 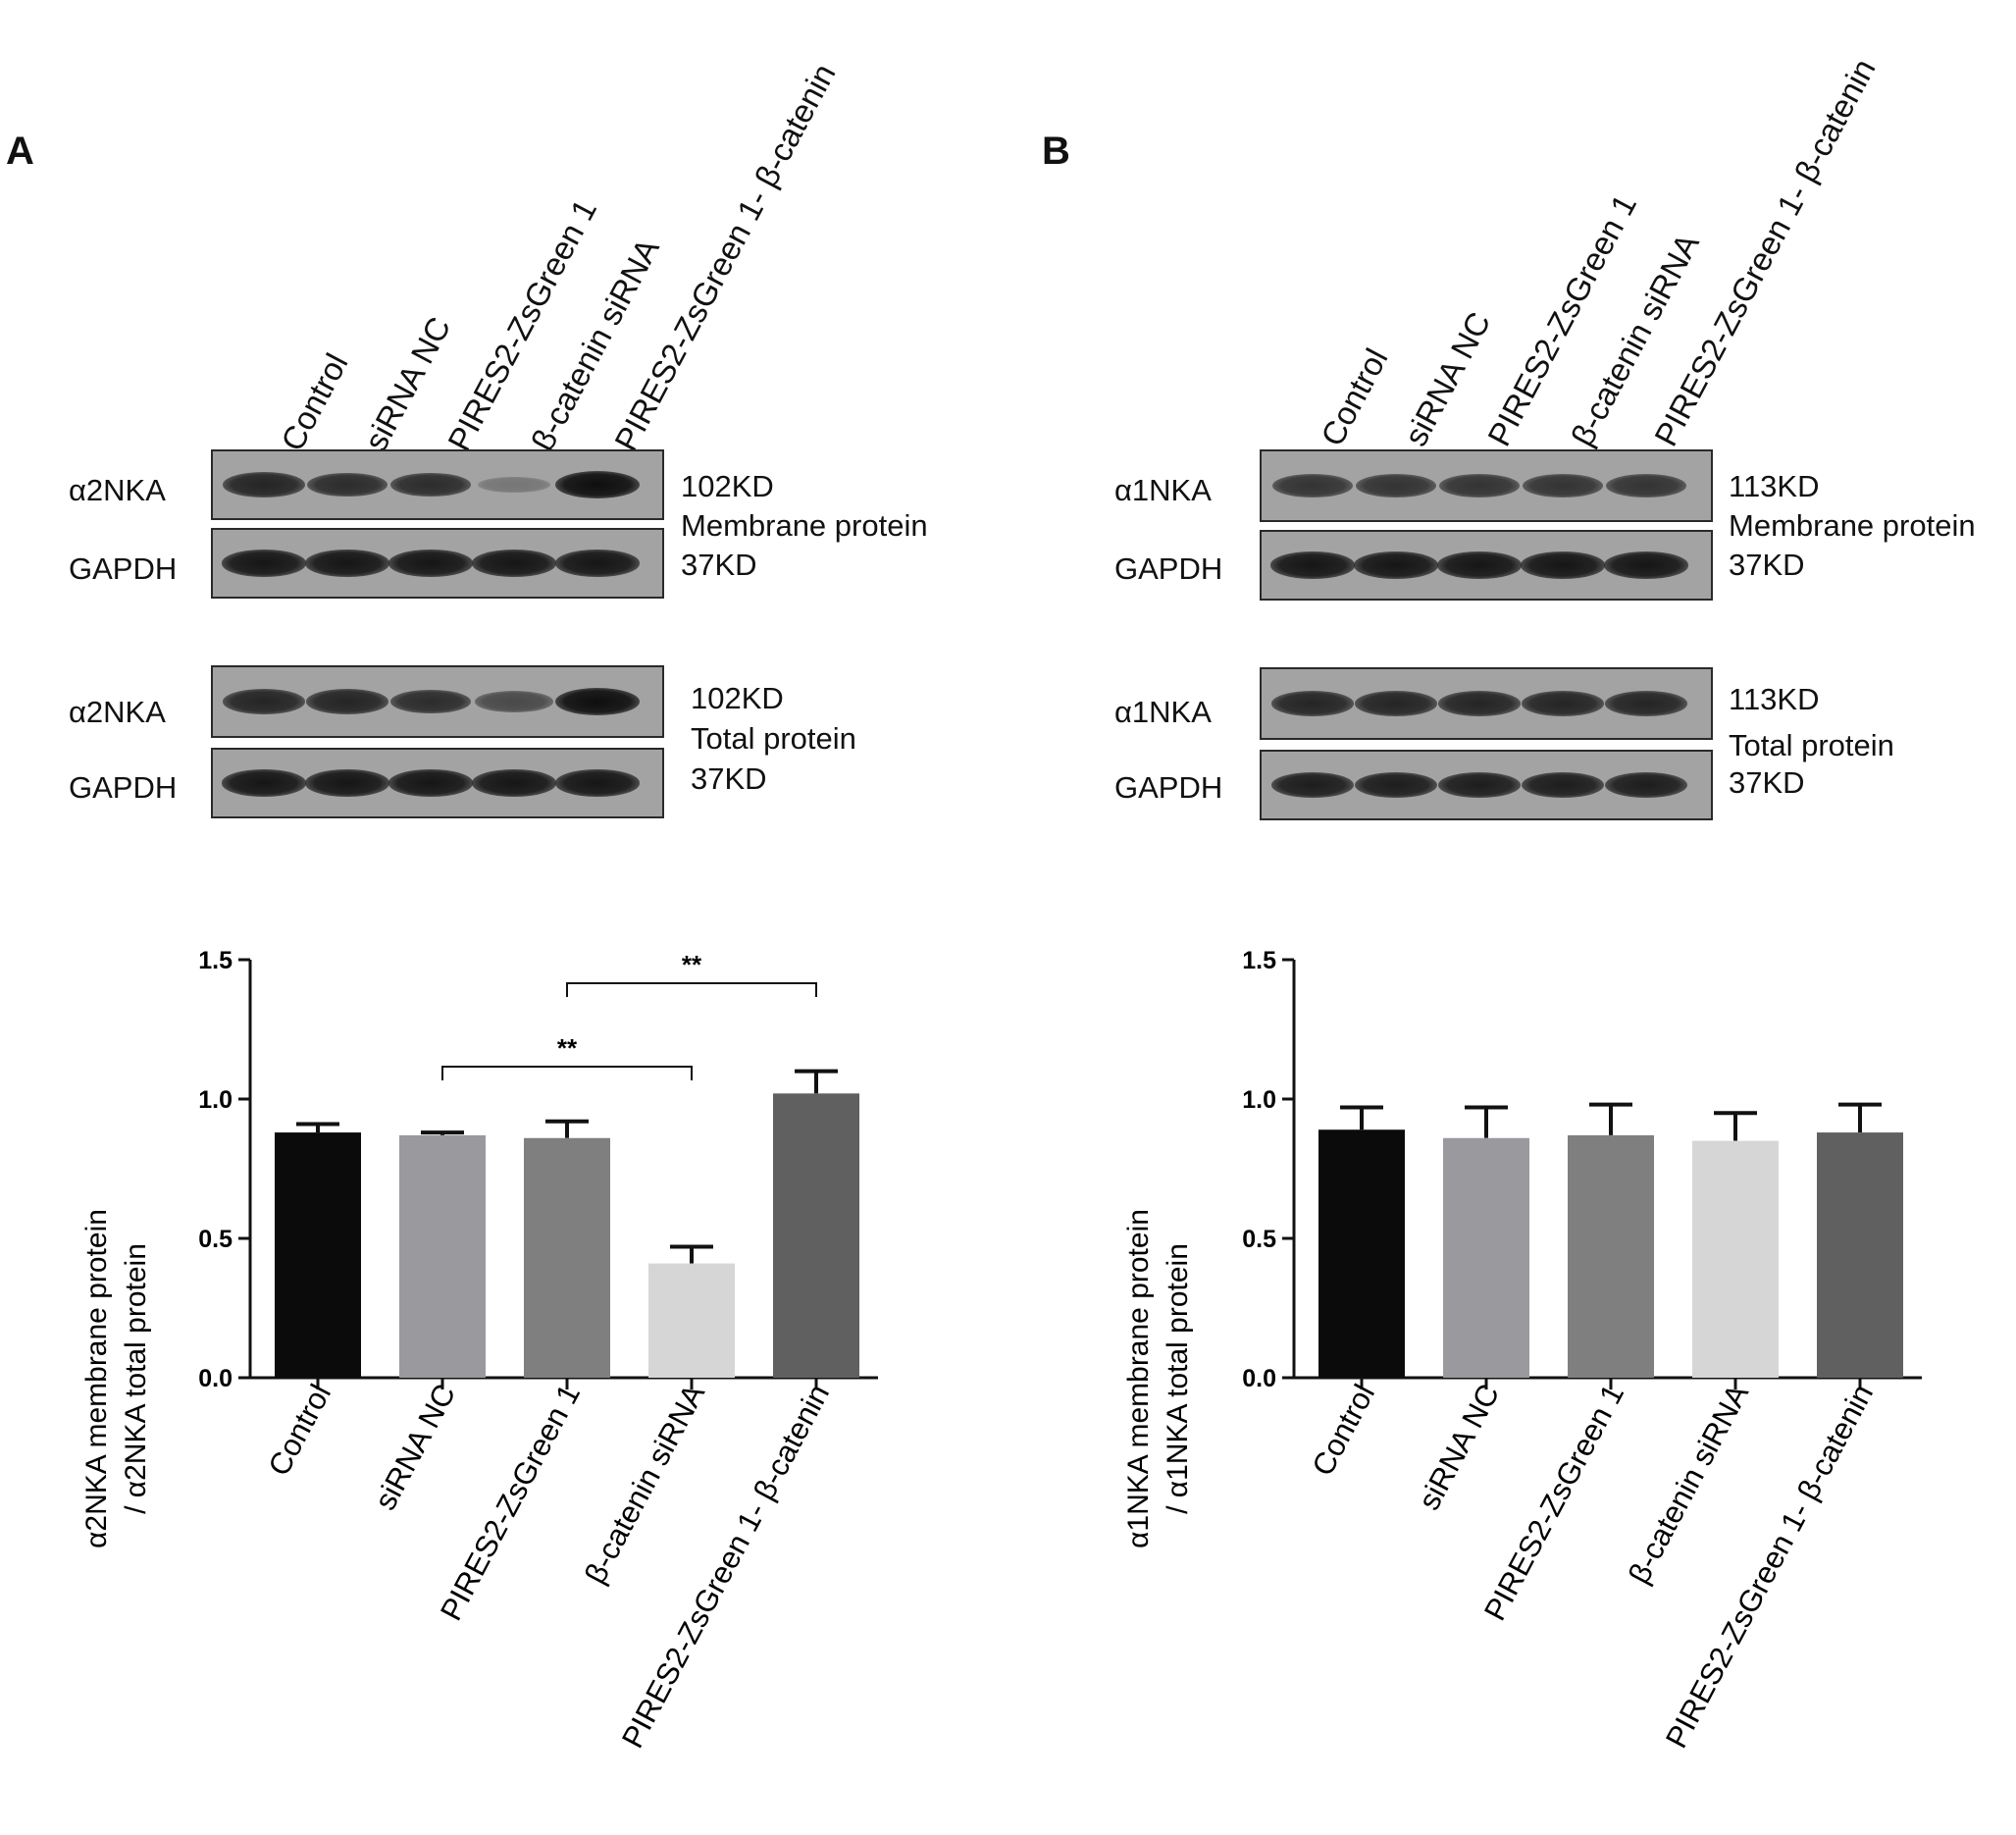 What do you see at coordinates (1138, 1378) in the screenshot?
I see `y-axis-label-line1: α1NKA membrane protein` at bounding box center [1138, 1378].